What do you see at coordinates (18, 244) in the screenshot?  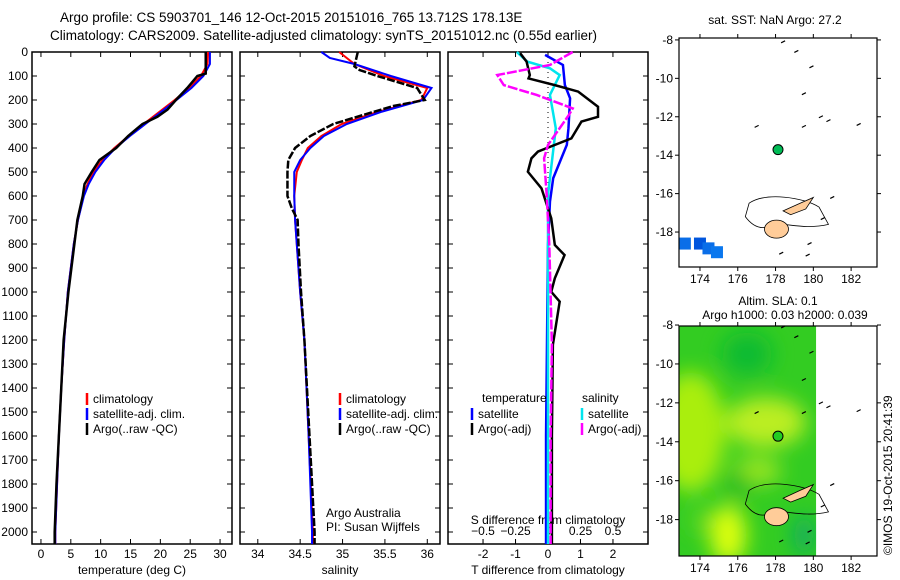 I see `y-tick-label: 800` at bounding box center [18, 244].